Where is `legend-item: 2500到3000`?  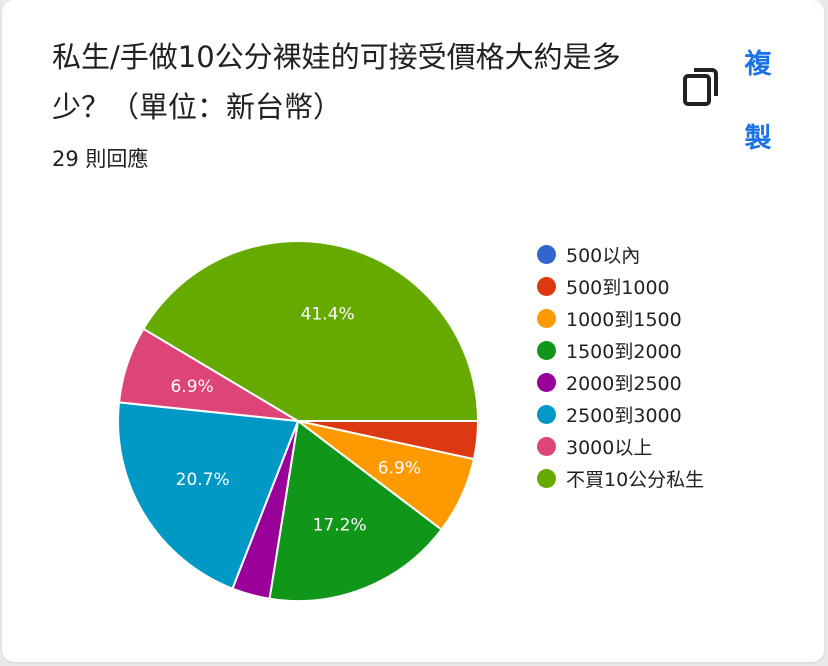 legend-item: 2500到3000 is located at coordinates (620, 414).